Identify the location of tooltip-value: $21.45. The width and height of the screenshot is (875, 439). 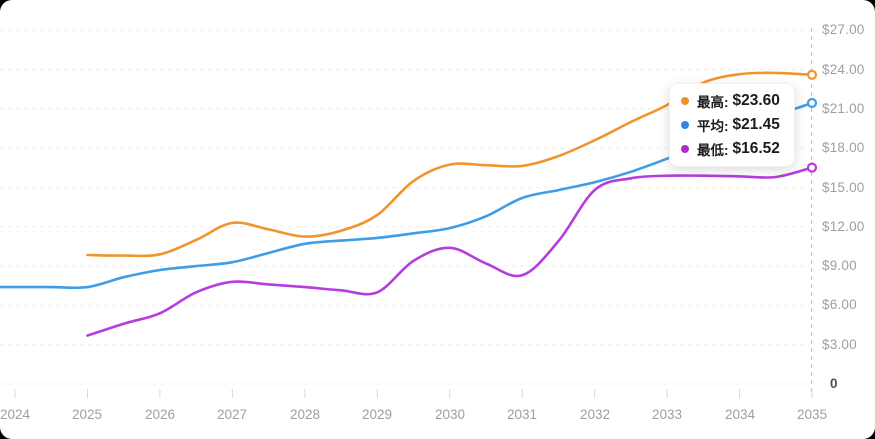
(756, 124).